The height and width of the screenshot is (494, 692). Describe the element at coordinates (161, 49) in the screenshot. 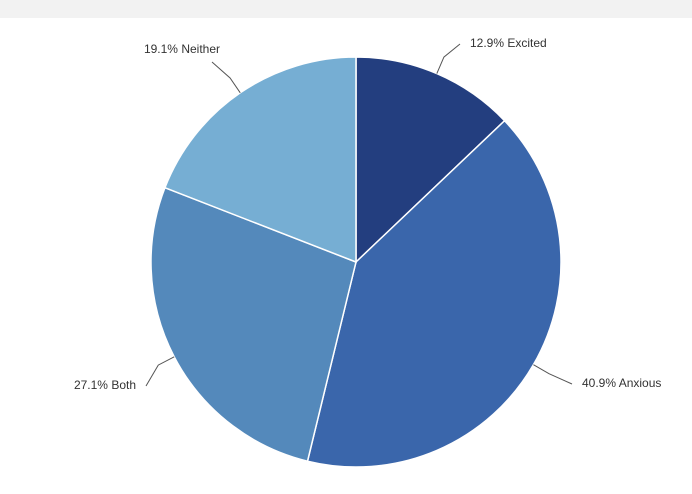

I see `value-label: 19.1%` at that location.